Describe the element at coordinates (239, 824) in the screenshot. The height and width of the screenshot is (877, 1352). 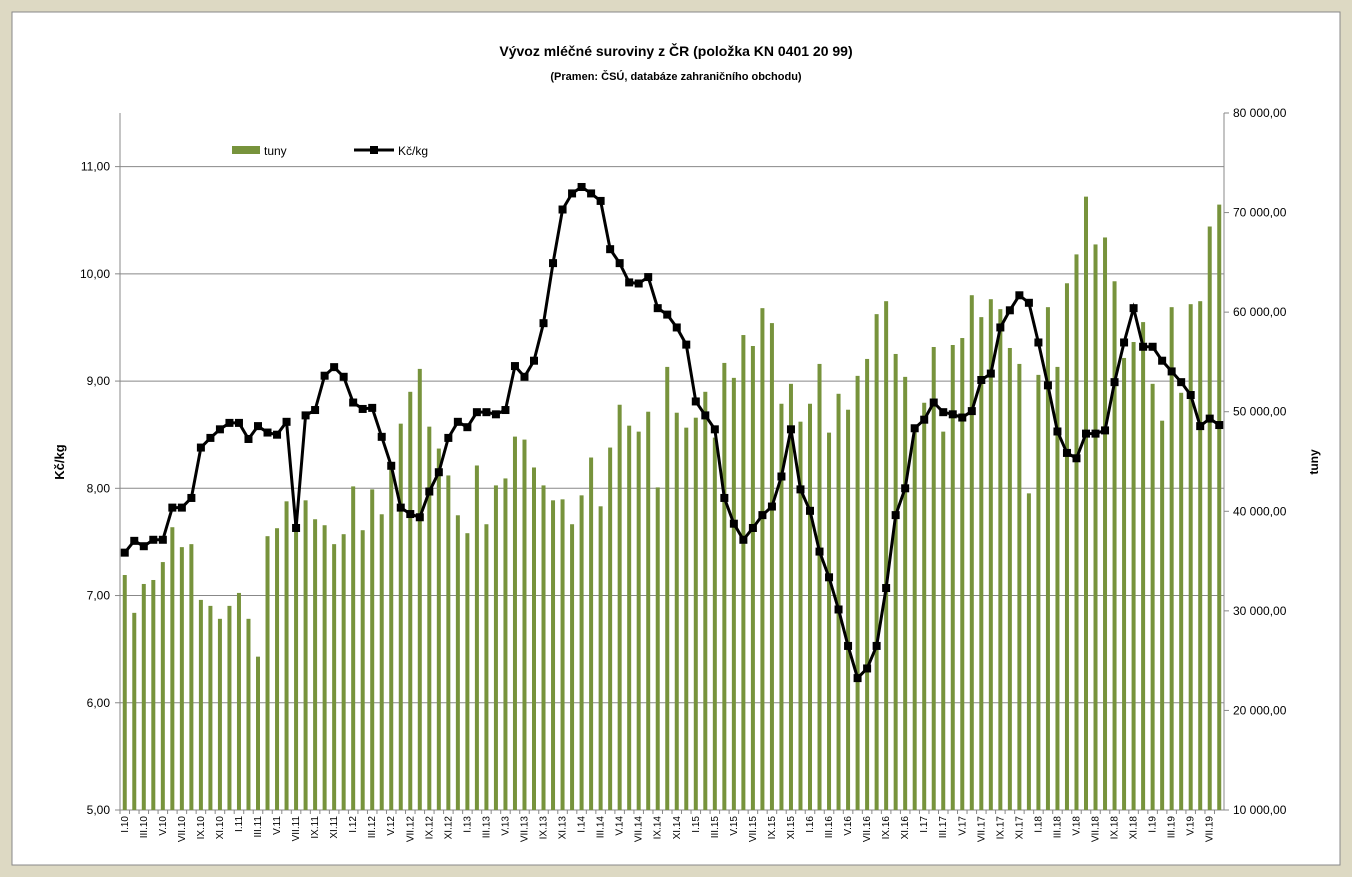
I see `x-tick-label: I.11` at that location.